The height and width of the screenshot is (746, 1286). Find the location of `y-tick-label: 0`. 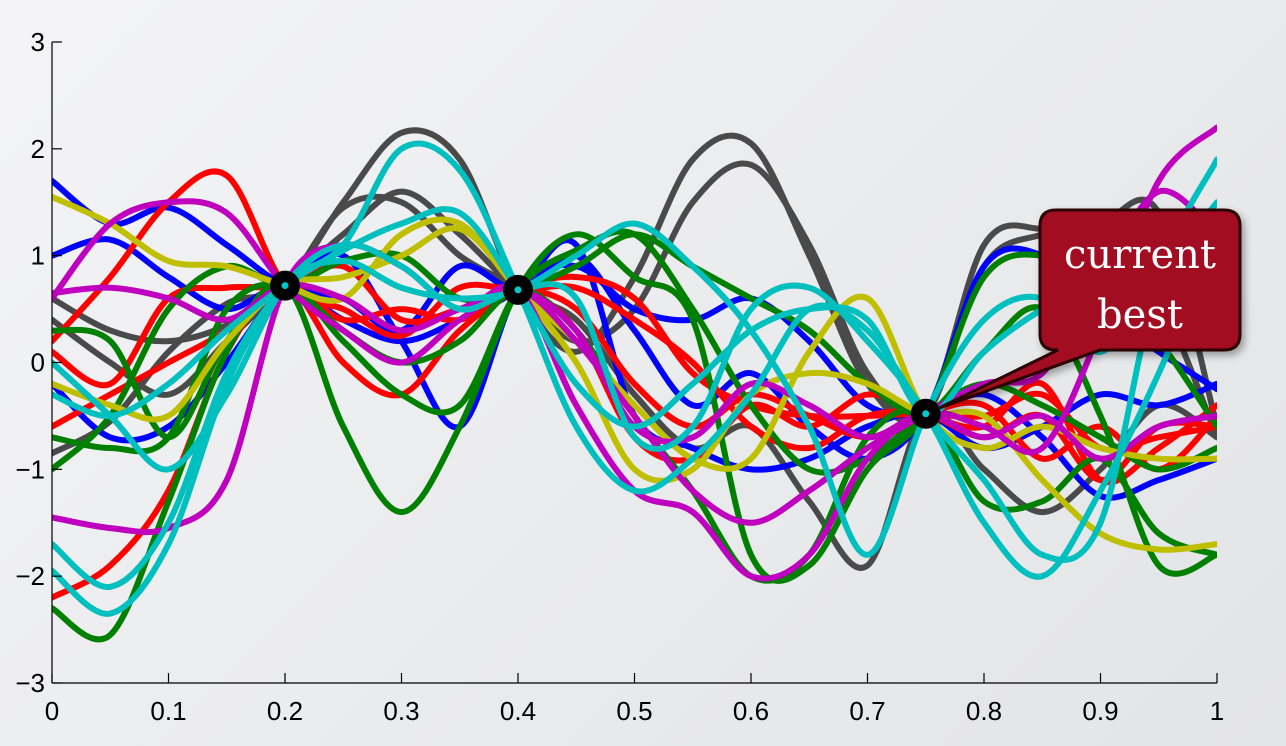

y-tick-label: 0 is located at coordinates (38, 363).